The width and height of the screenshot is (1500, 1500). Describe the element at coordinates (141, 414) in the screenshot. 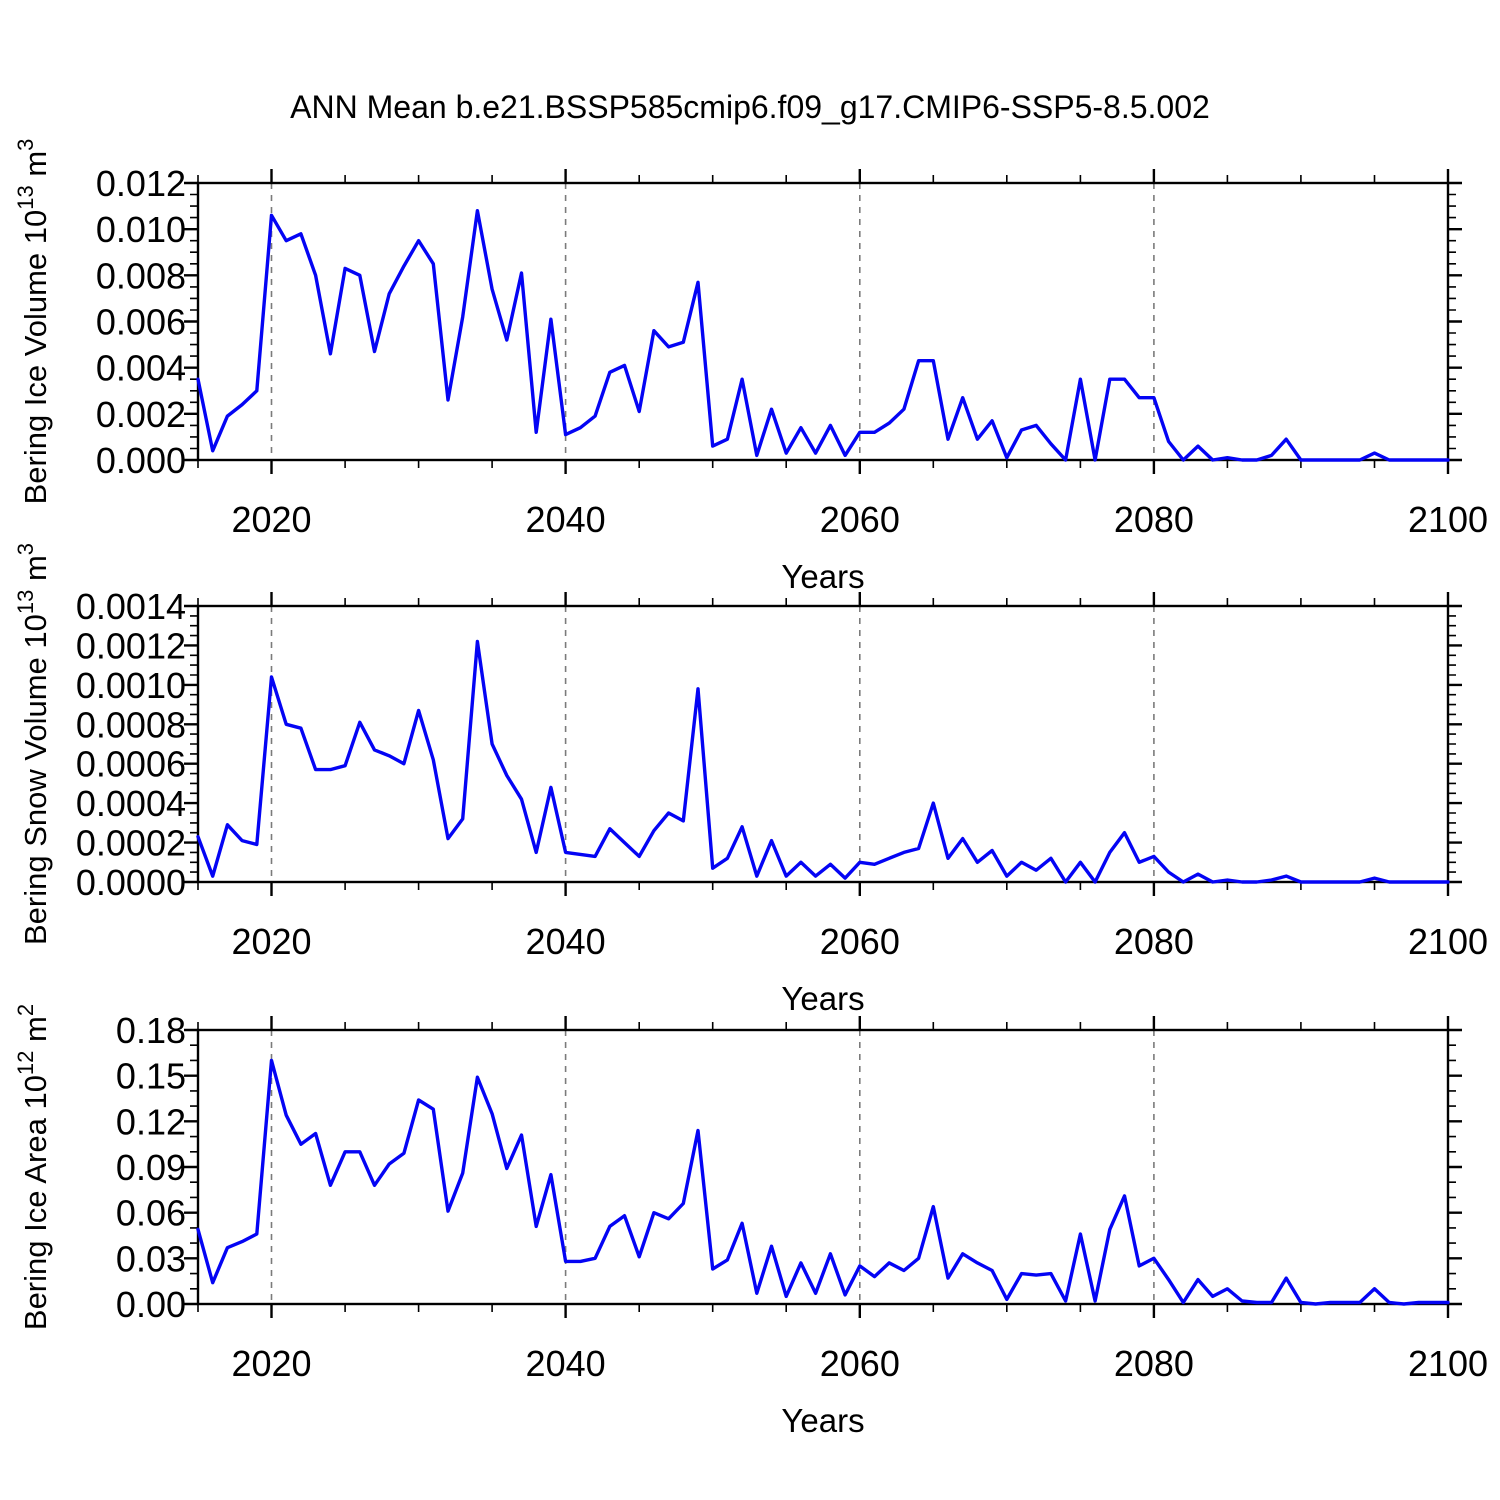

I see `y-tick-label: 0.002` at that location.